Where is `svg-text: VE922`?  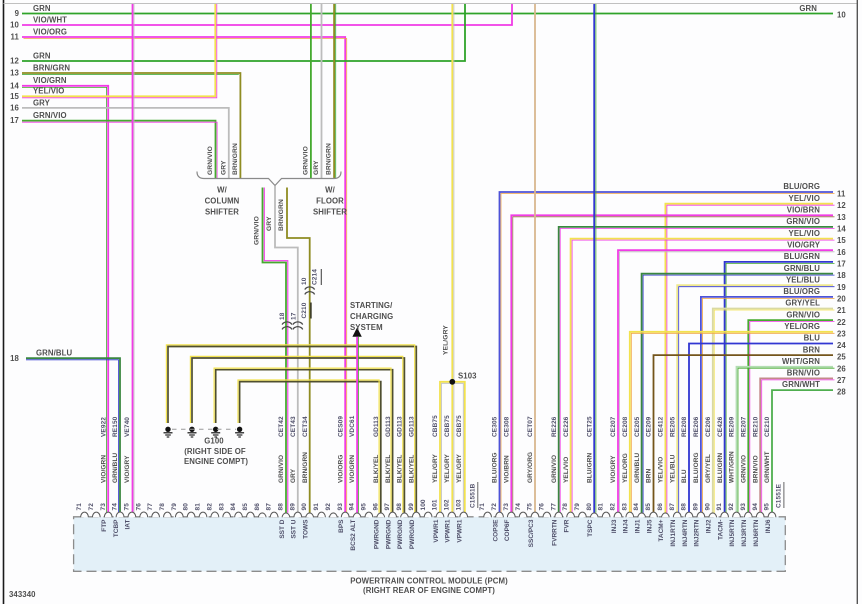 svg-text: VE922 is located at coordinates (103, 427).